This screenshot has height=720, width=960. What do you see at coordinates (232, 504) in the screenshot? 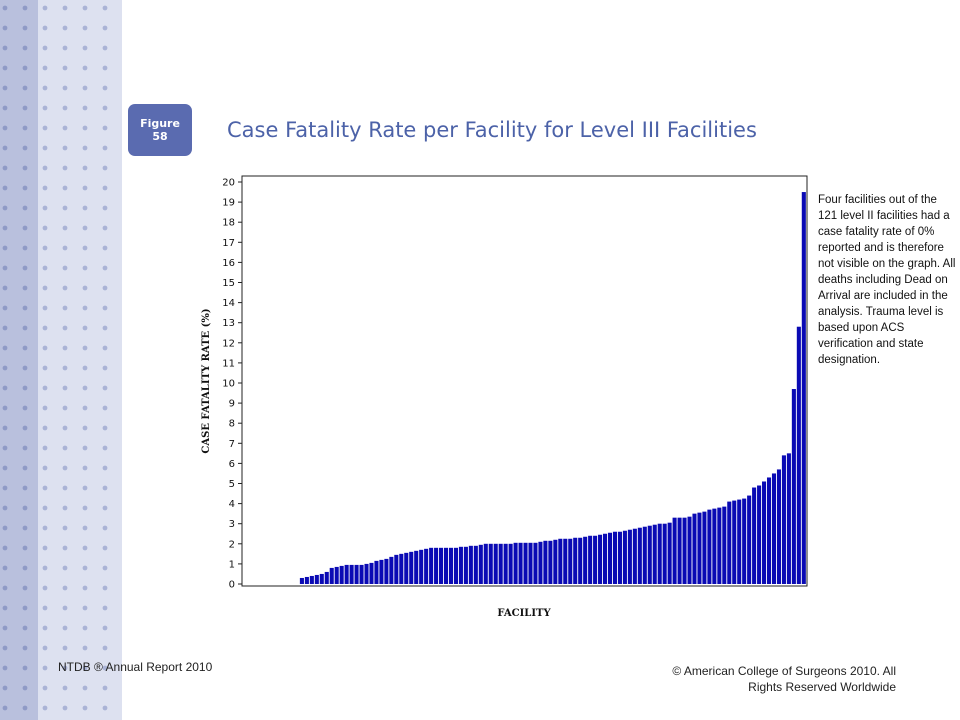
I see `y-tick-label: 4` at bounding box center [232, 504].